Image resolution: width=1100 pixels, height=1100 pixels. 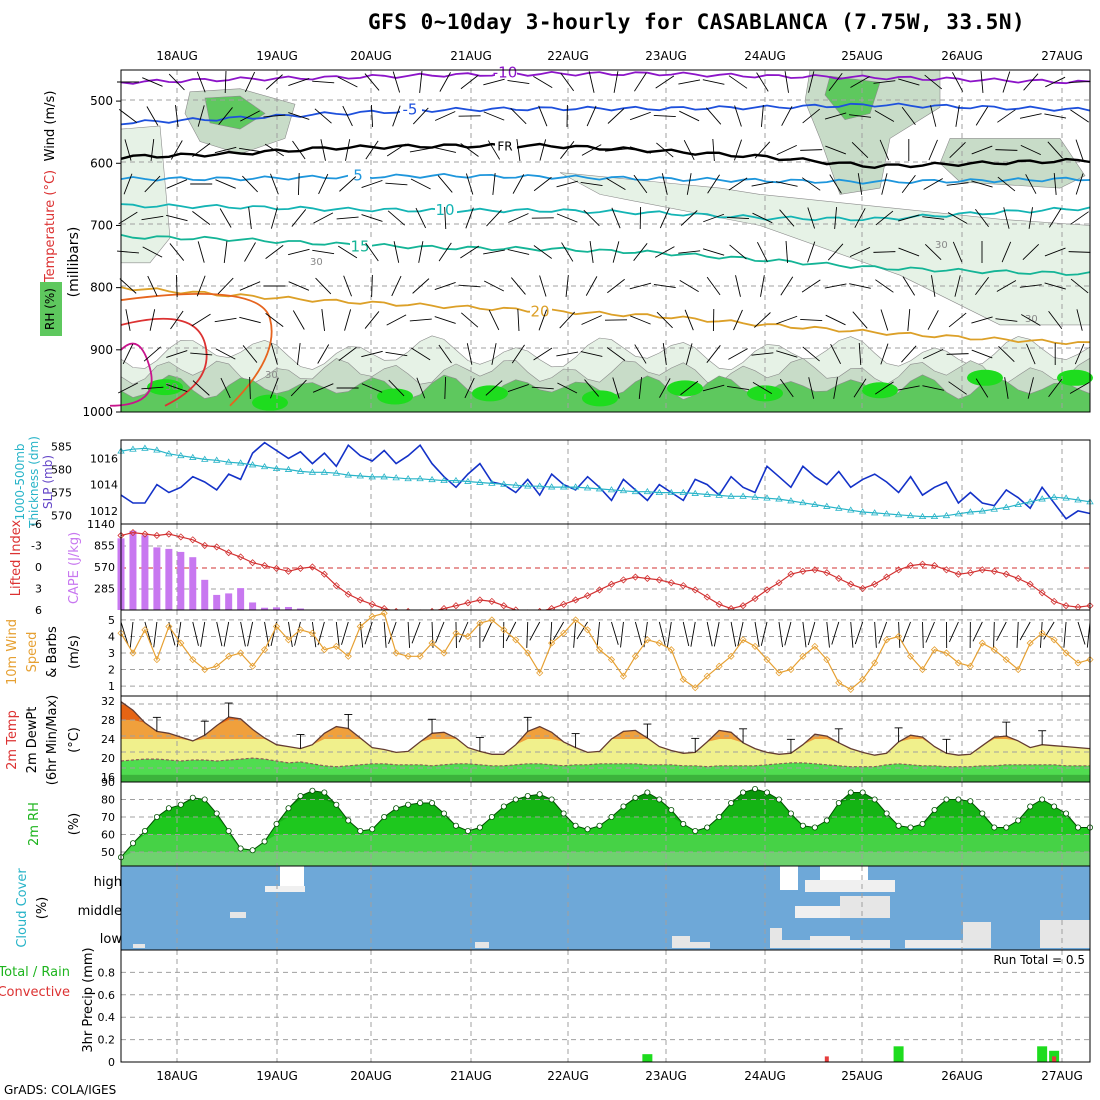 I want to click on slp-line, so click(x=605, y=480).